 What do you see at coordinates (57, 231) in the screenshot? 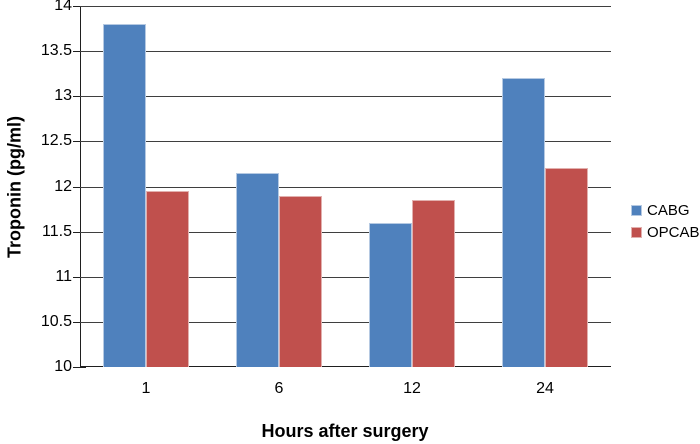
I see `y-tick-label: 11.5` at bounding box center [57, 231].